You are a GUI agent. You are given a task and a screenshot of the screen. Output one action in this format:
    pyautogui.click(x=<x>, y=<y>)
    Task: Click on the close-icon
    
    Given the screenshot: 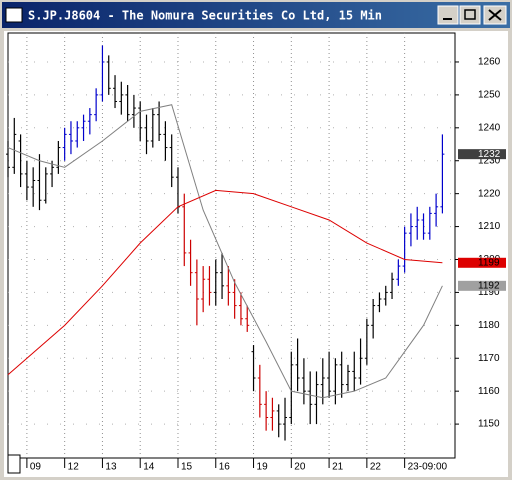 What is the action you would take?
    pyautogui.click(x=495, y=15)
    